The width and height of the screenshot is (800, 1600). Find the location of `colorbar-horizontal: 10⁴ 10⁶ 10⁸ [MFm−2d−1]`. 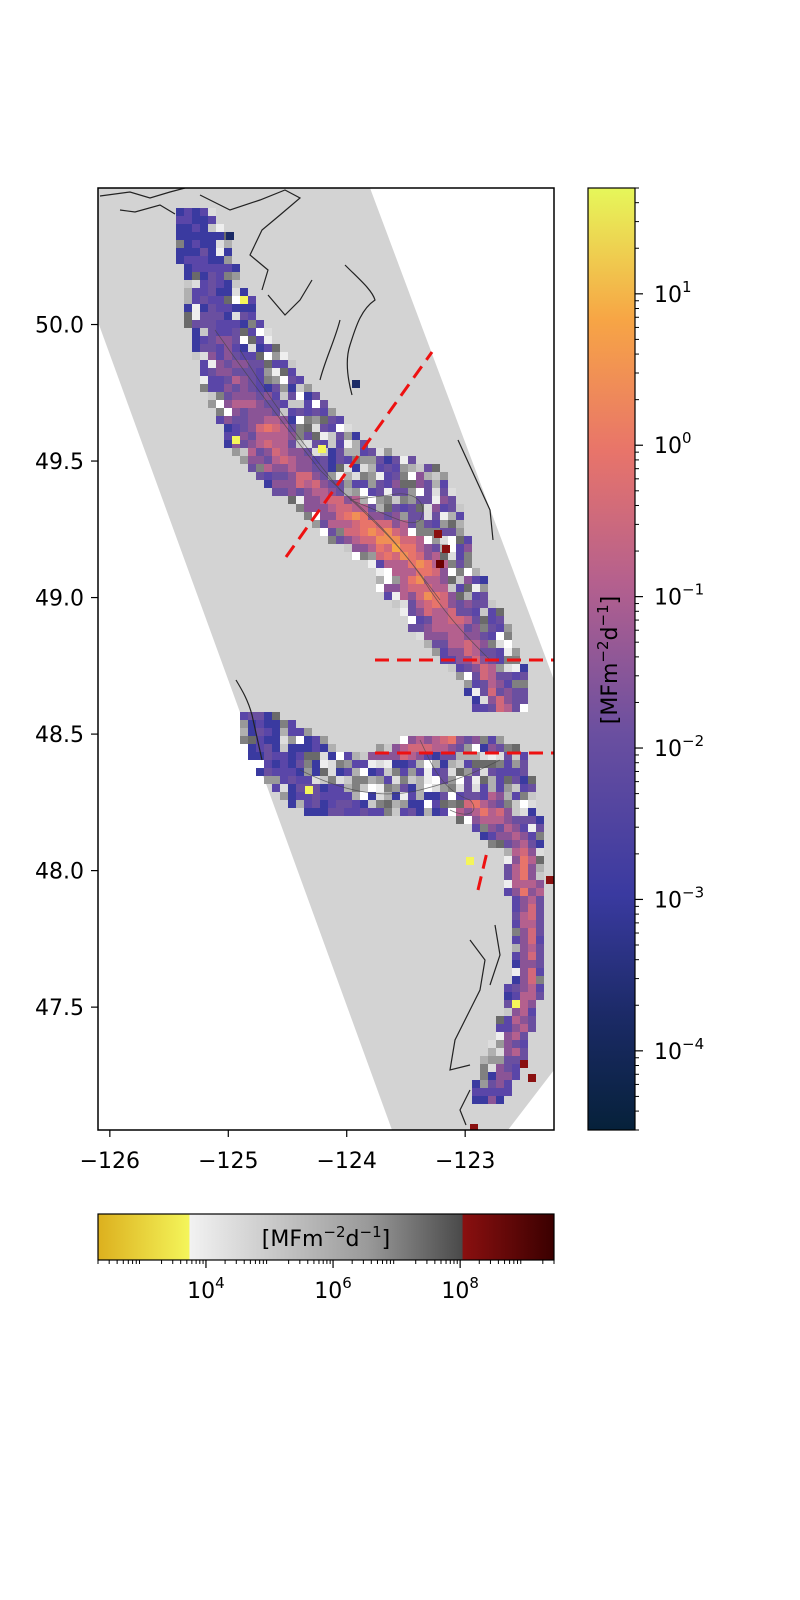

colorbar-horizontal: 10⁴ 10⁶ 10⁸ [MFm−2d−1] is located at coordinates (326, 1258).